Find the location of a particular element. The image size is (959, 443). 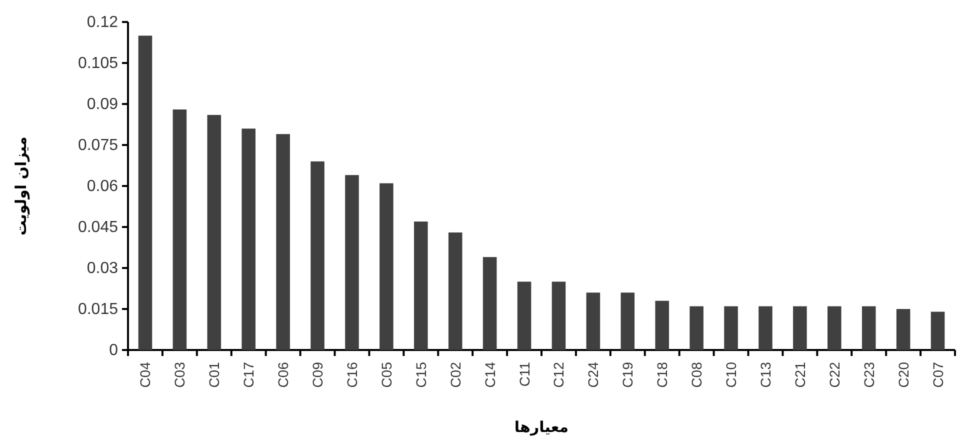

x-tick-label: C18 is located at coordinates (662, 375).